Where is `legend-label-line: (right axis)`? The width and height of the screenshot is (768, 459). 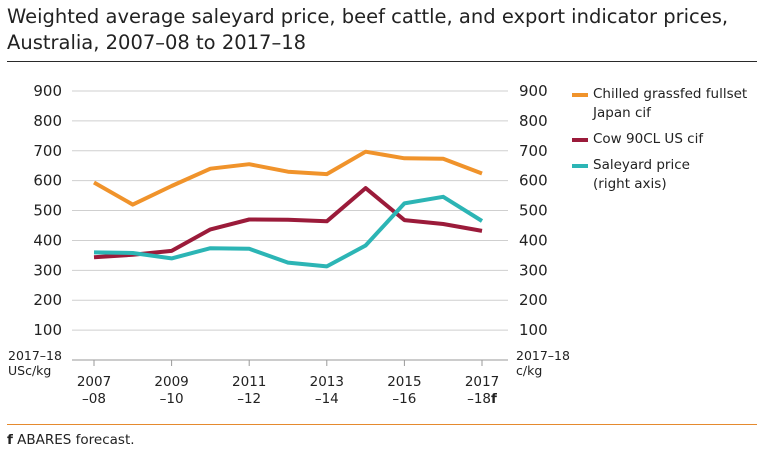 legend-label-line: (right axis) is located at coordinates (630, 184).